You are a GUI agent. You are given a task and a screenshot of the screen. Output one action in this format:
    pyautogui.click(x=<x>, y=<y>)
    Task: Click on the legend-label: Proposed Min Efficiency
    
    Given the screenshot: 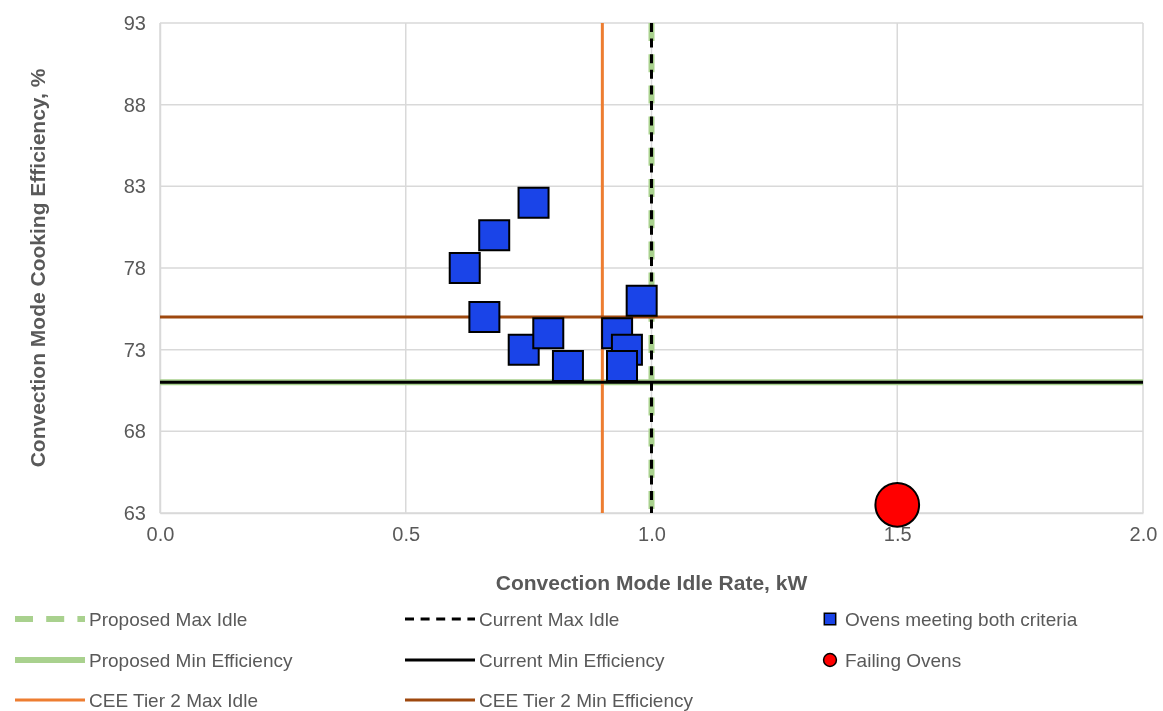 What is the action you would take?
    pyautogui.click(x=191, y=660)
    